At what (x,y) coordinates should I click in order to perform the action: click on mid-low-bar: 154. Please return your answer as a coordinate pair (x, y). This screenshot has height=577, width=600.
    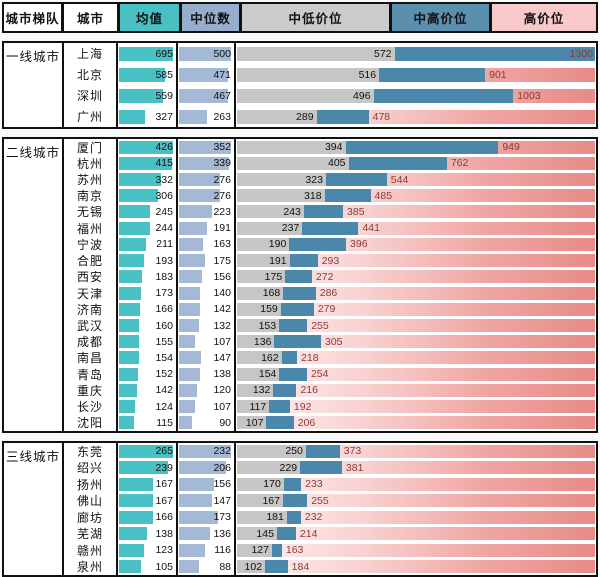
    Looking at the image, I should click on (258, 374).